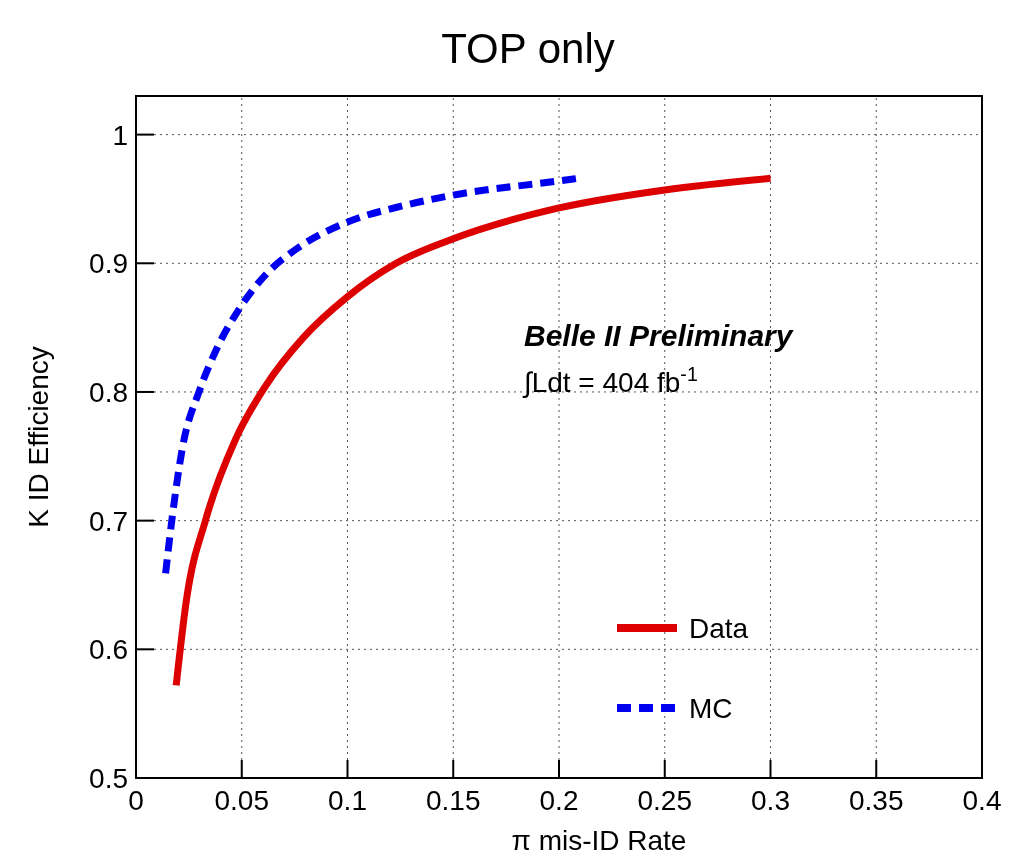 Image resolution: width=1016 pixels, height=860 pixels. Describe the element at coordinates (711, 708) in the screenshot. I see `legend-label: MC` at that location.